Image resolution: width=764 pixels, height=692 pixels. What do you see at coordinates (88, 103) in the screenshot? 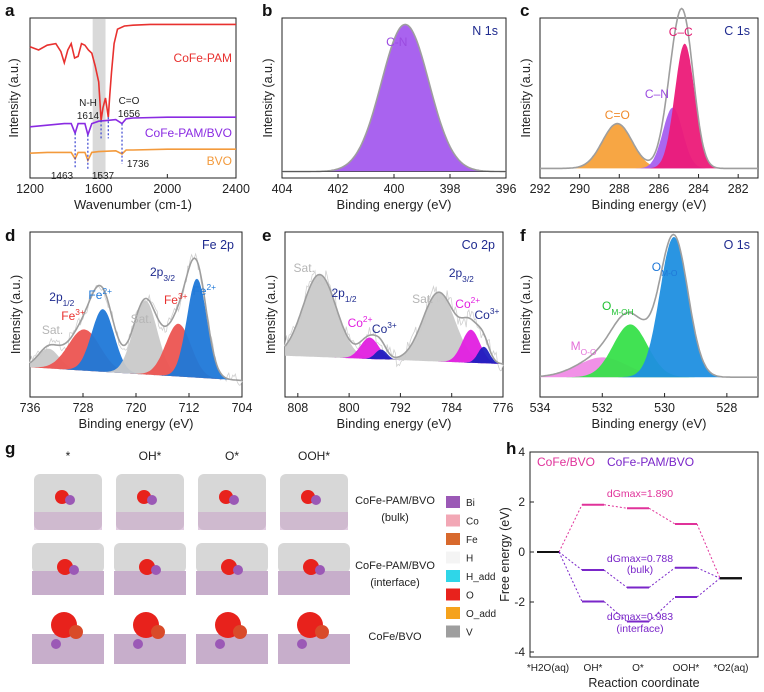
I see `panel-a-annot-nh: N-H` at bounding box center [88, 103].